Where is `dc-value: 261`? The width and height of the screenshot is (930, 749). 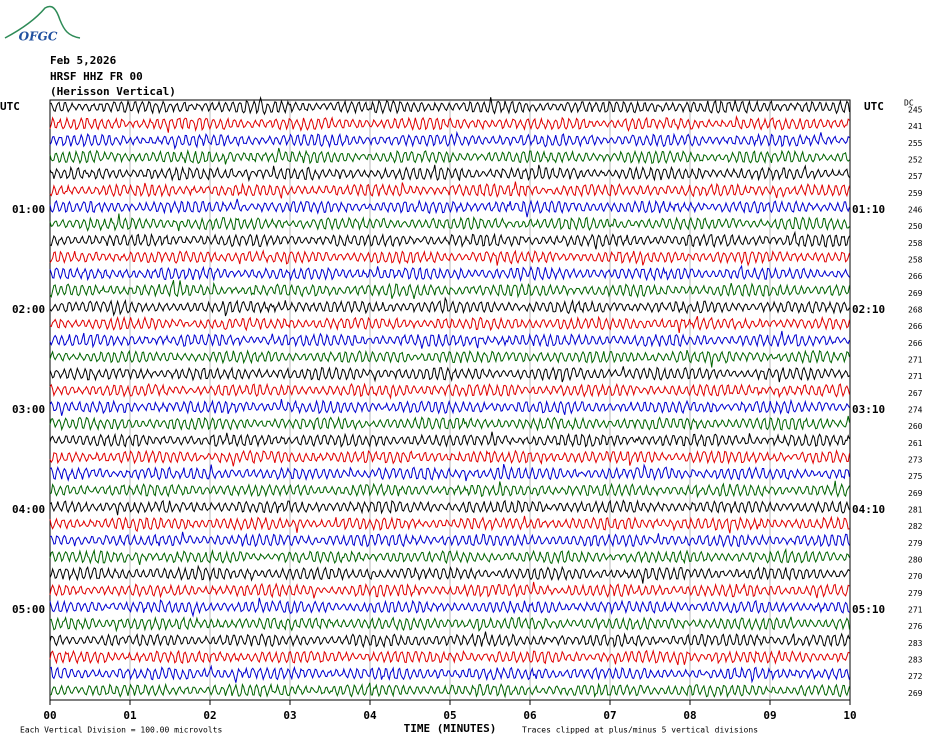 dc-value: 261 is located at coordinates (915, 443).